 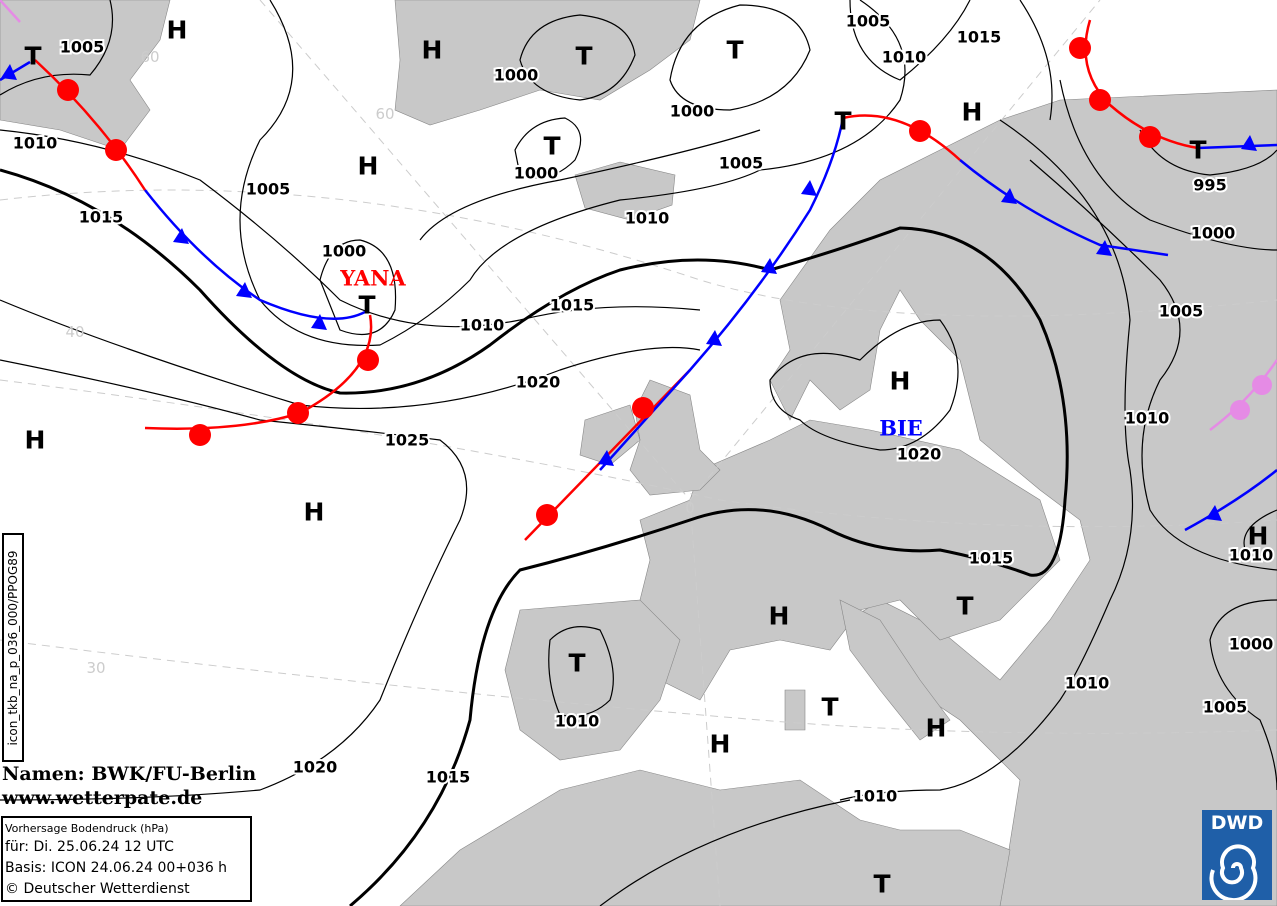 I want to click on isobar-label: 1025, so click(x=407, y=440).